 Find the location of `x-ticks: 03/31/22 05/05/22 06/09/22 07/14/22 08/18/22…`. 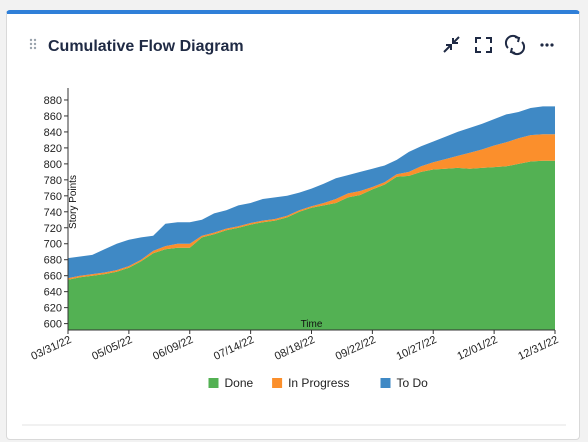

x-ticks: 03/31/22 05/05/22 06/09/22 07/14/22 08/18/22… is located at coordinates (294, 346).